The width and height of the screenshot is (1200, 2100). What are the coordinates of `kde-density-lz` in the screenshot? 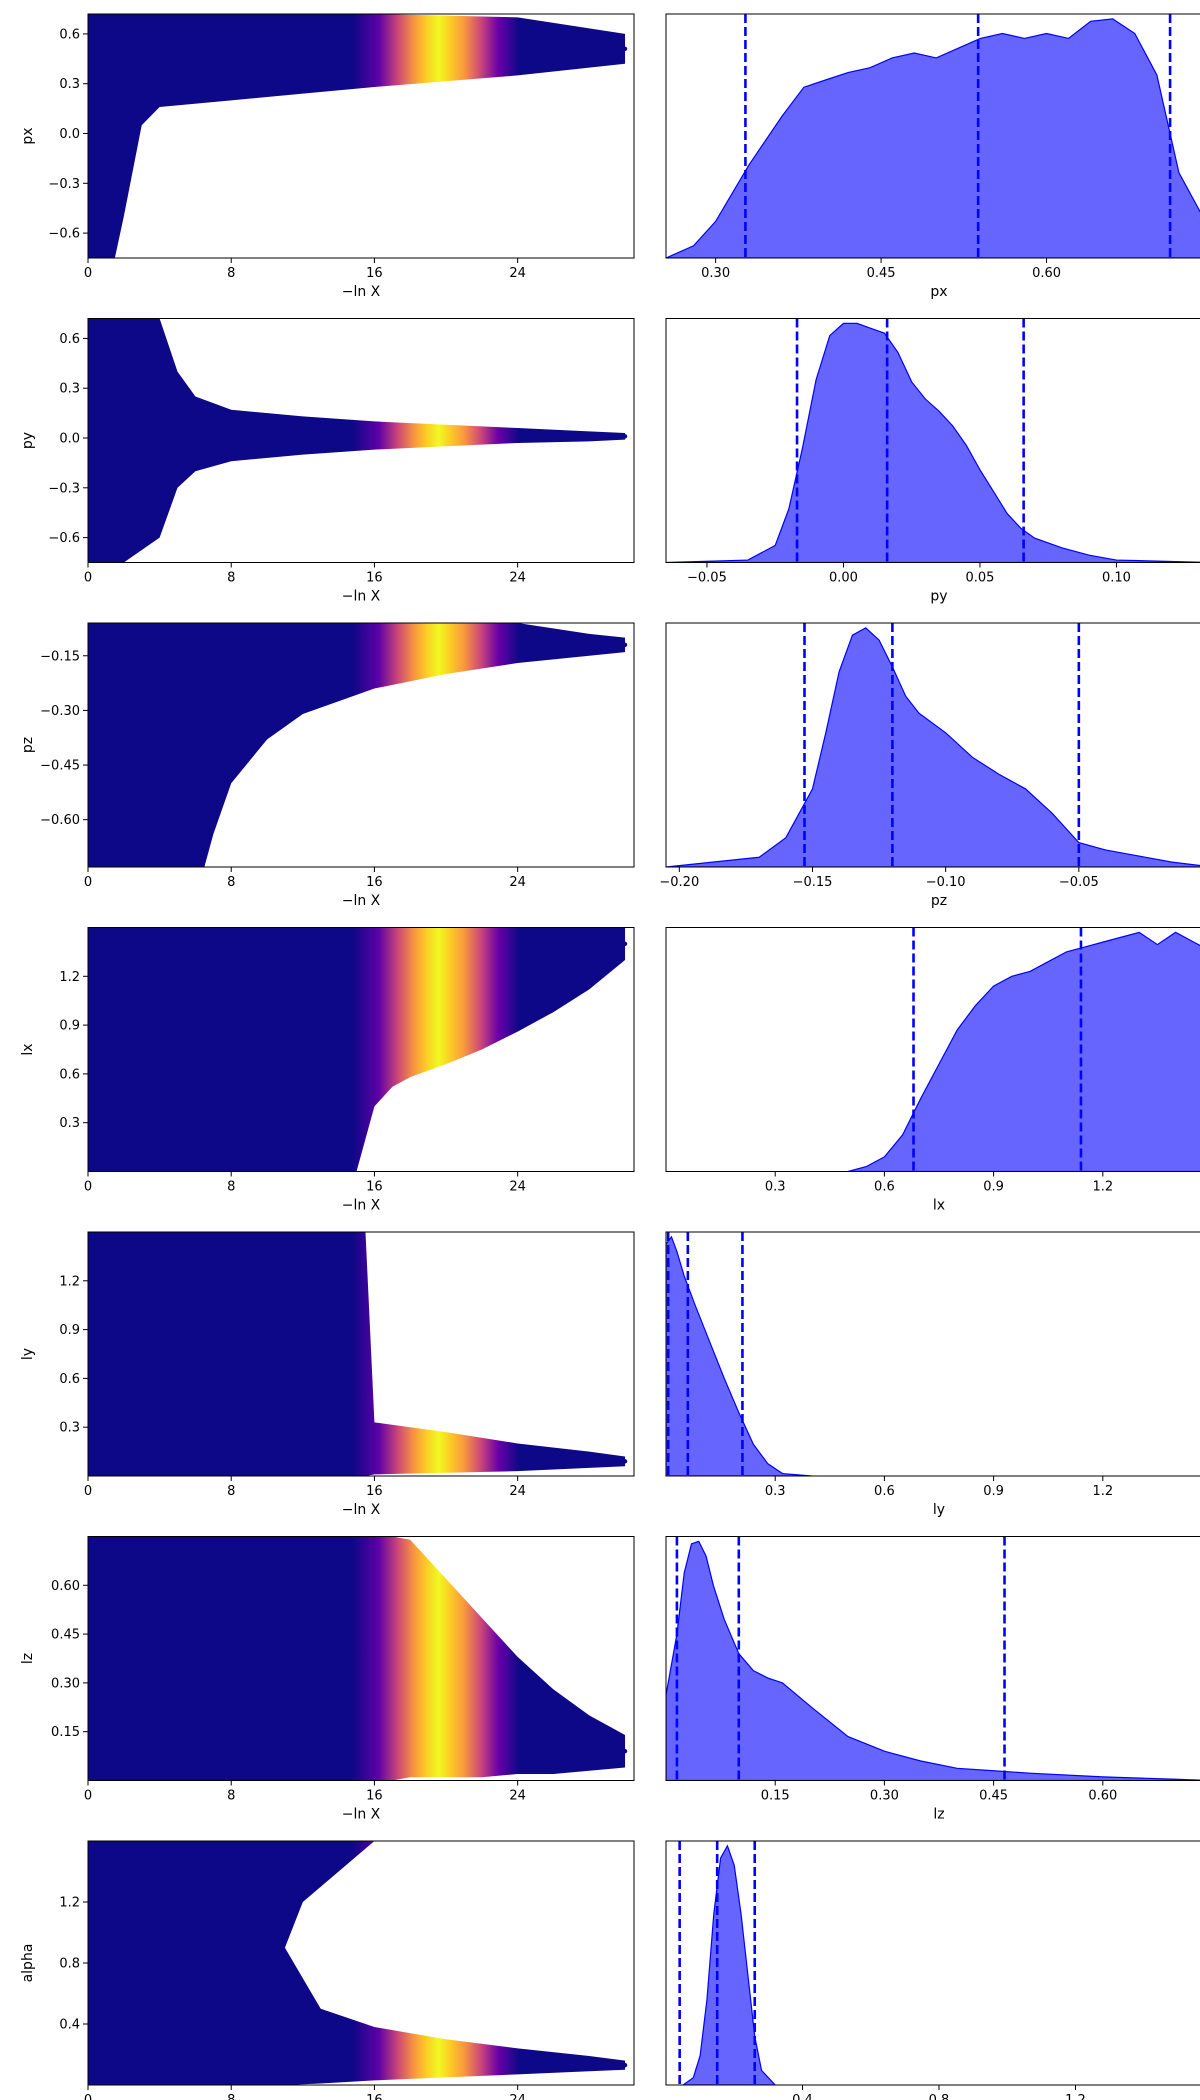 It's located at (933, 1660).